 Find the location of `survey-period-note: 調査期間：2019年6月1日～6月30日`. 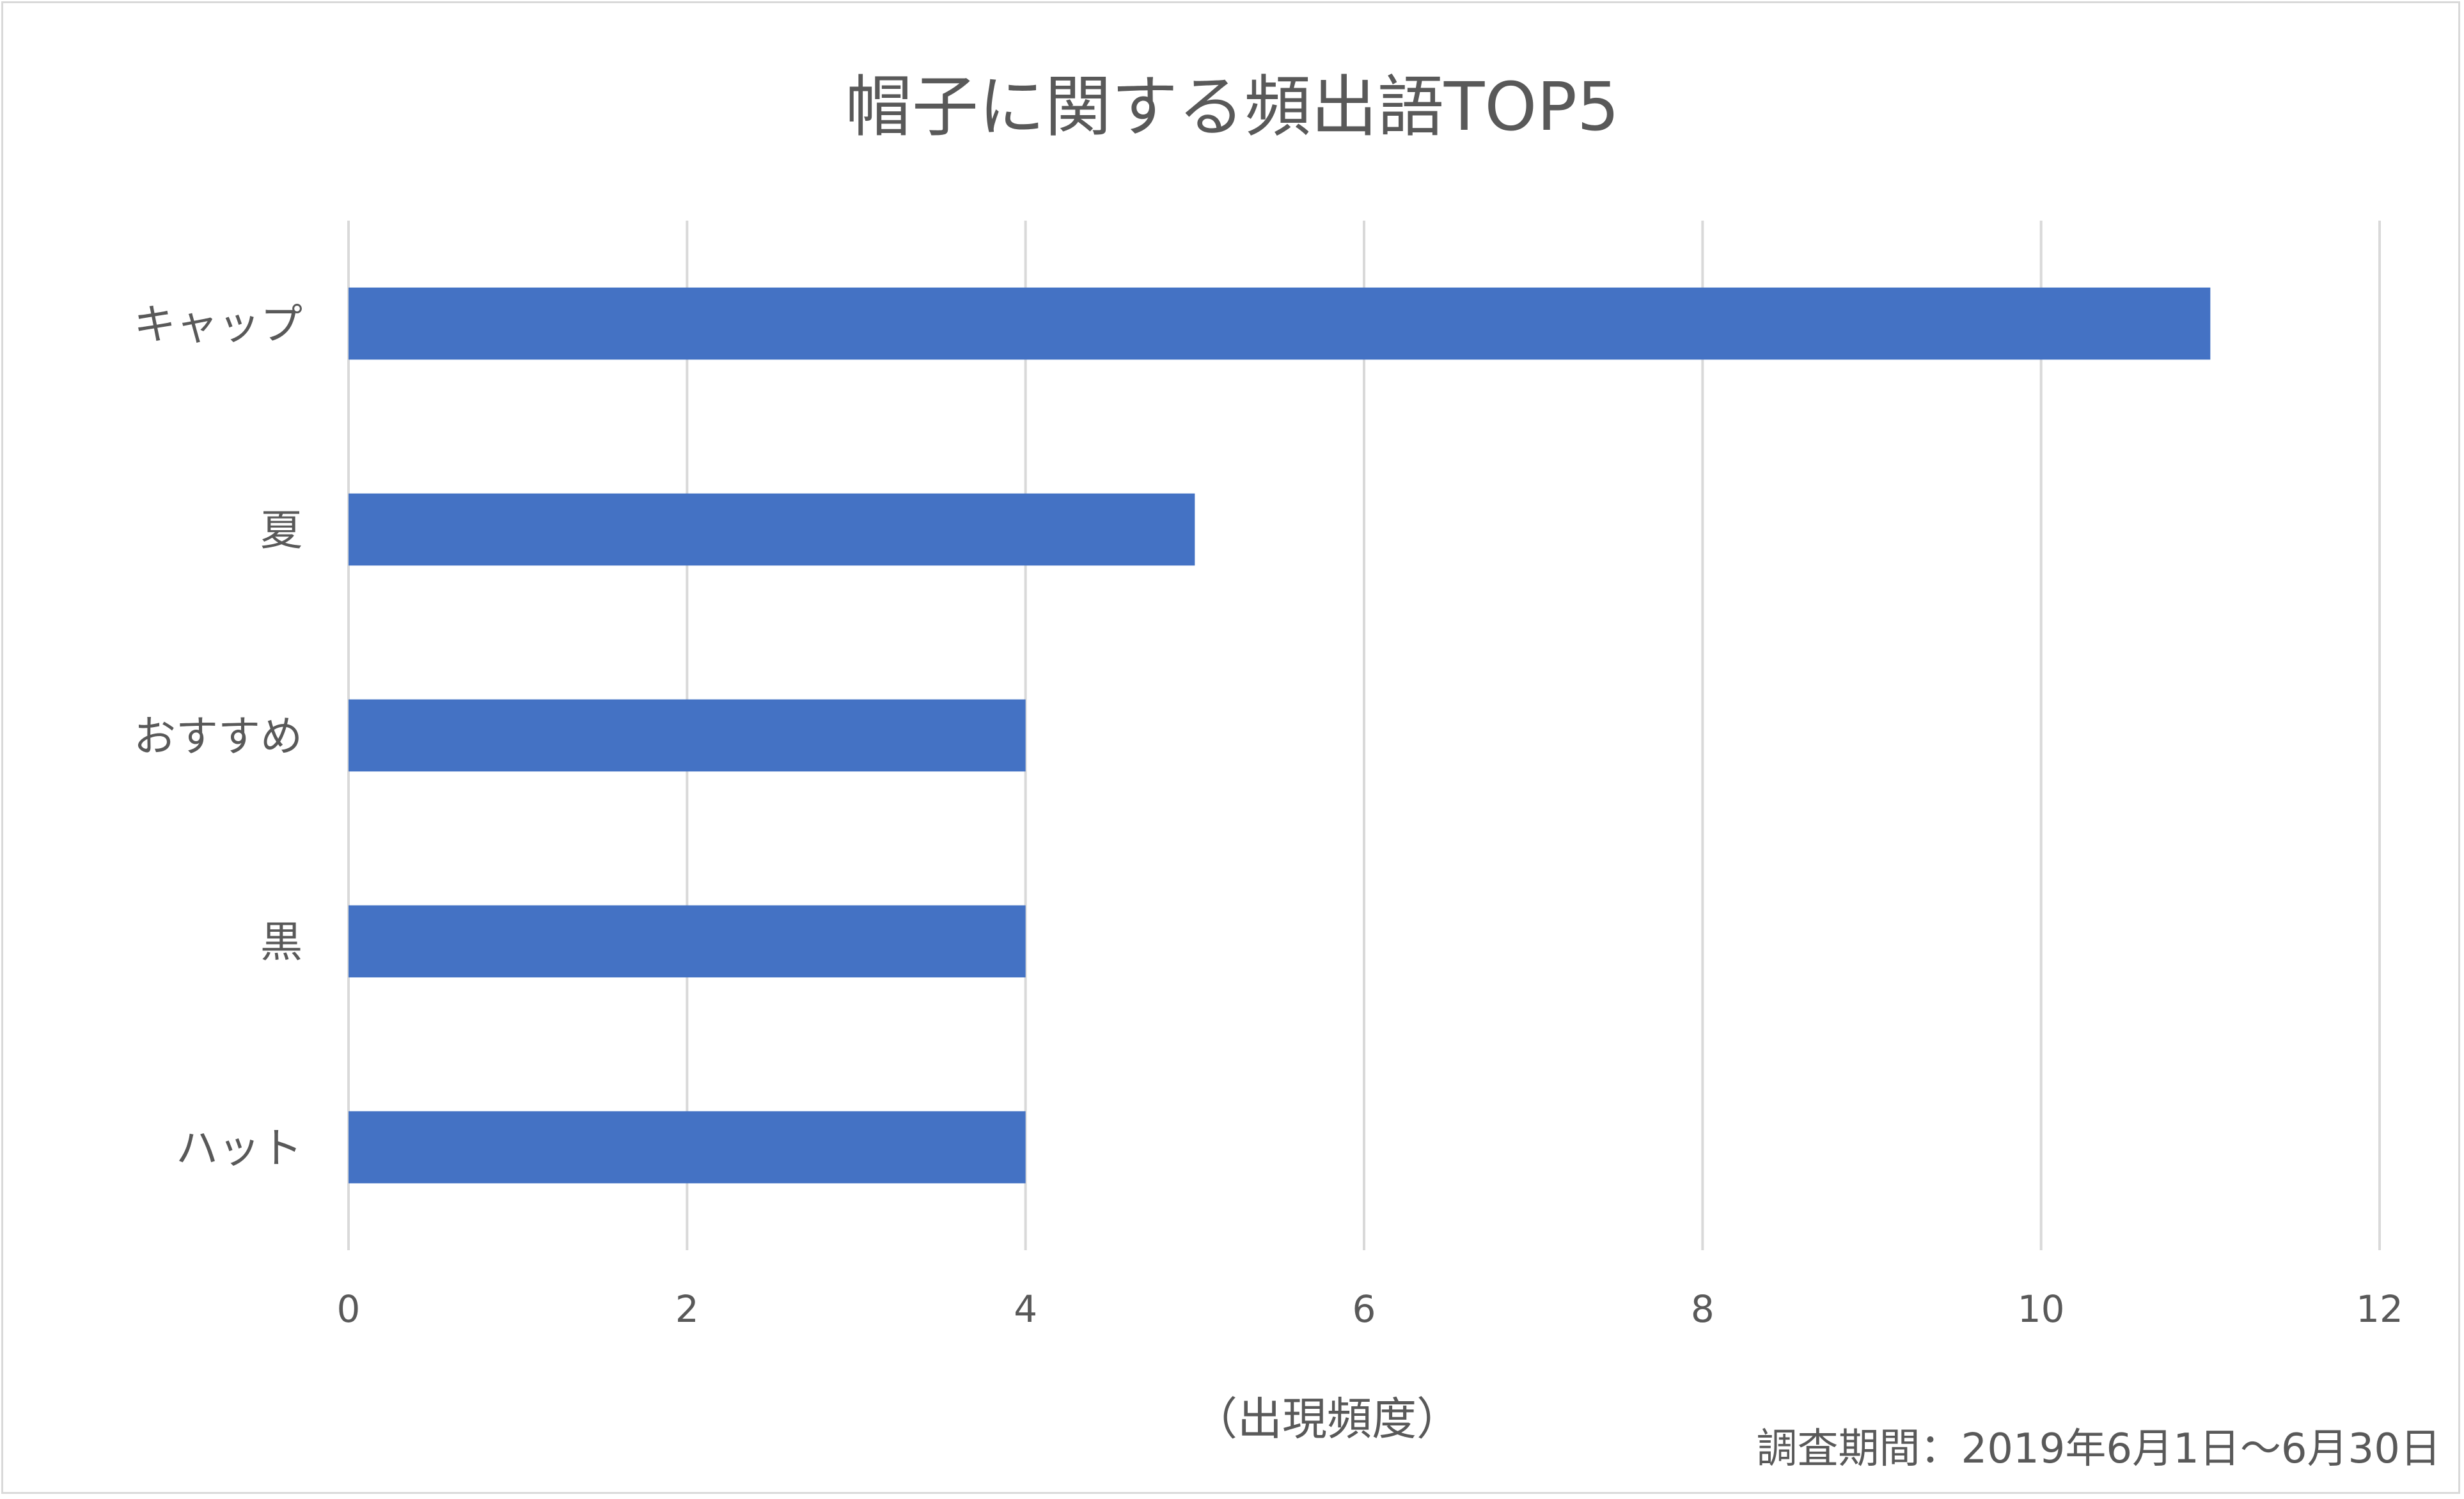

survey-period-note: 調査期間：2019年6月1日～6月30日 is located at coordinates (2099, 1449).